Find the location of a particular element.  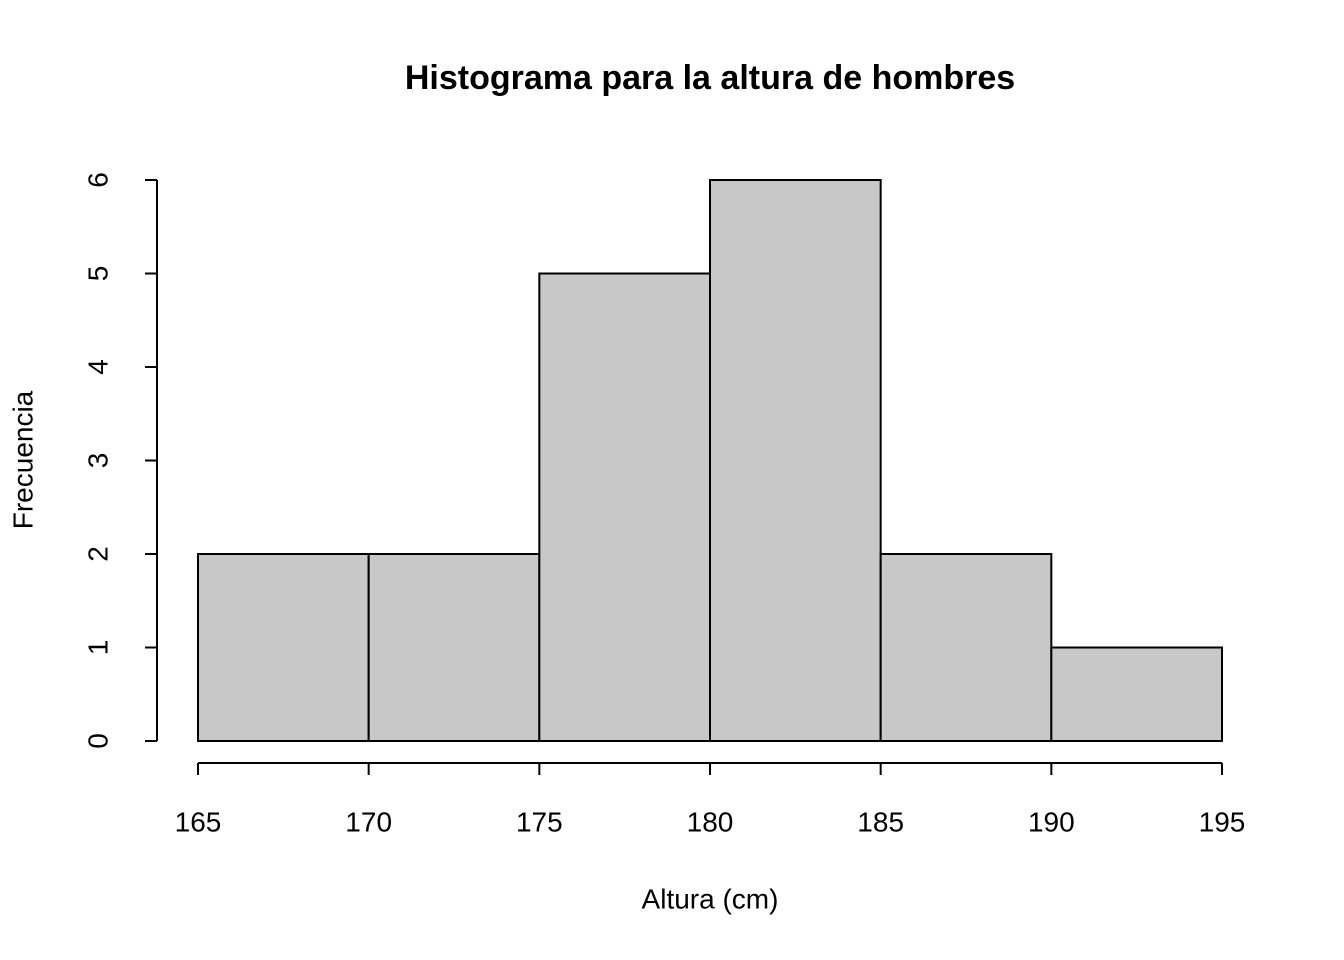

y-tick-label: 1 is located at coordinates (97, 648).